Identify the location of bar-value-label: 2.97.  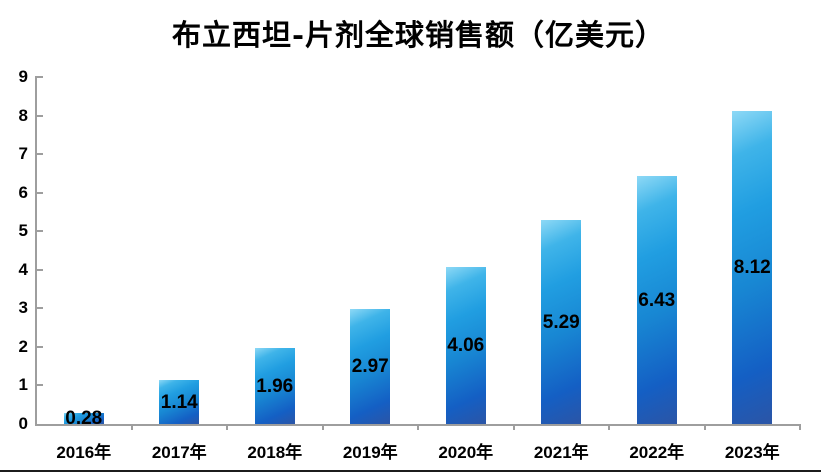
(370, 367).